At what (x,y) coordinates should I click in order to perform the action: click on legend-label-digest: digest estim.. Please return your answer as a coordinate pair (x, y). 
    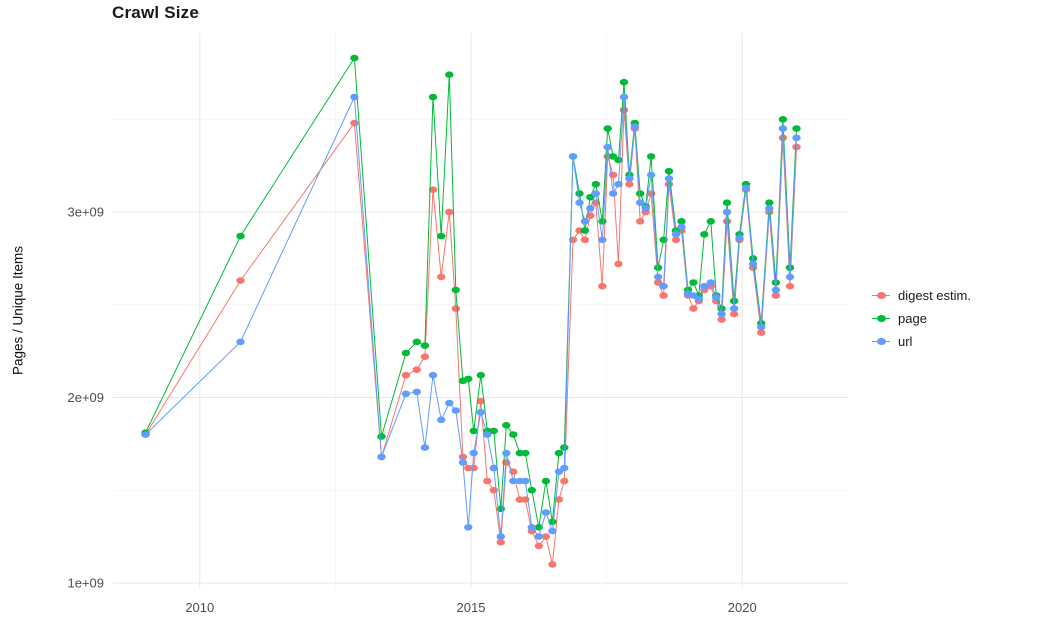
    Looking at the image, I should click on (934, 295).